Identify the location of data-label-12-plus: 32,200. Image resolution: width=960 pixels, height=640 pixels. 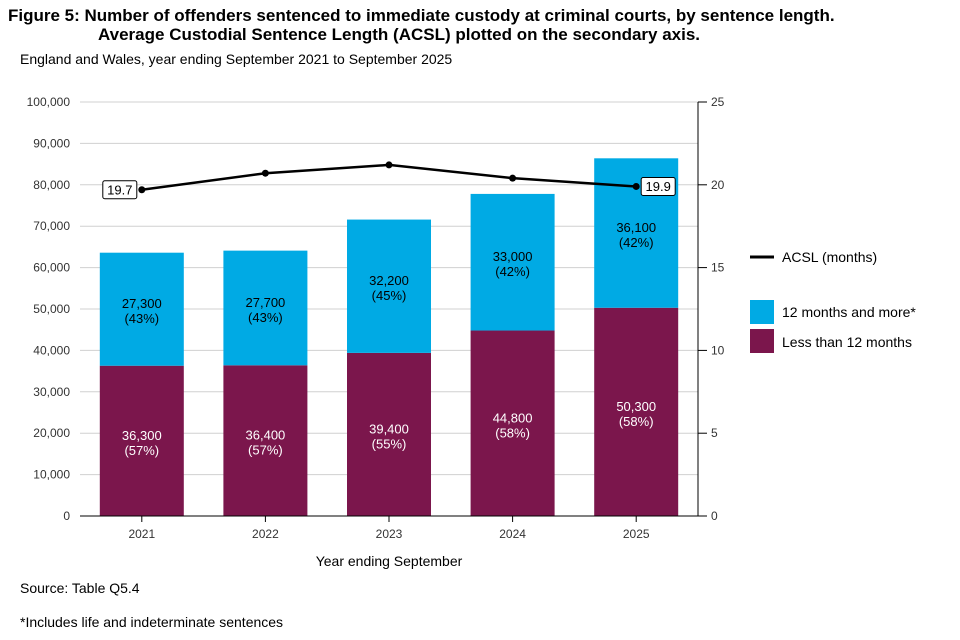
(389, 280).